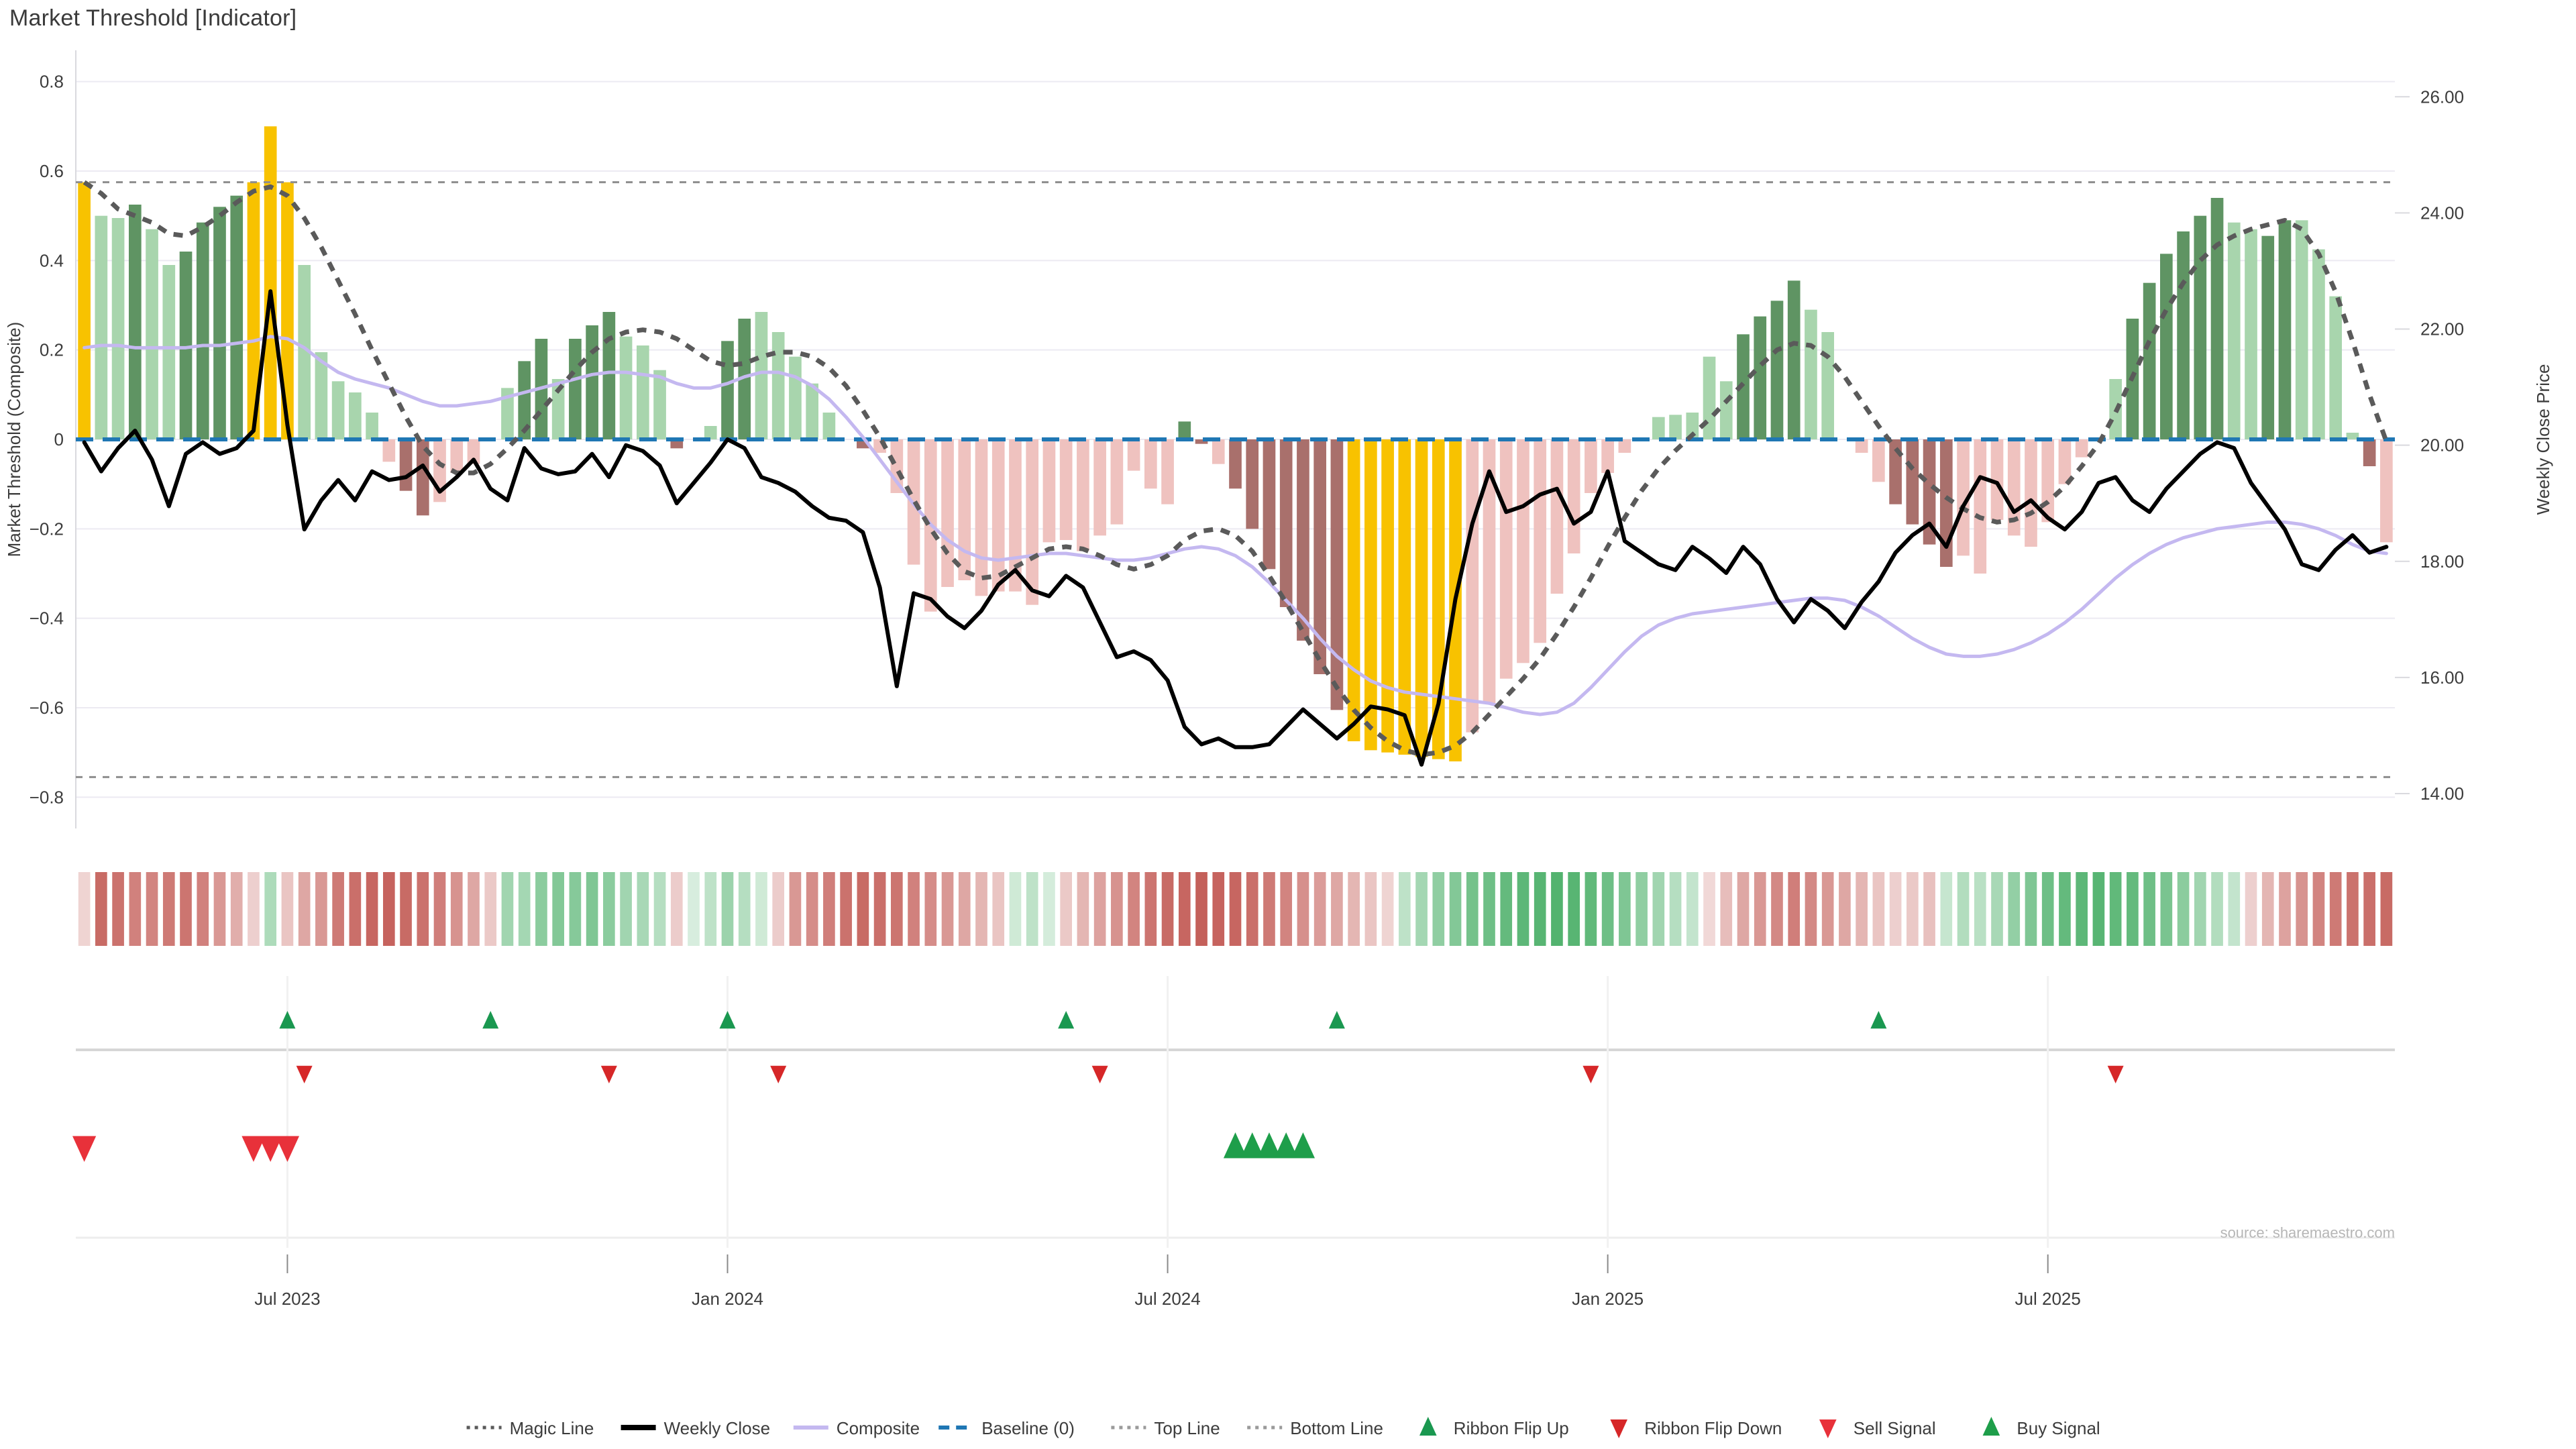 The image size is (2576, 1449). I want to click on y-axis-right-label: Weekly Close Price, so click(2543, 439).